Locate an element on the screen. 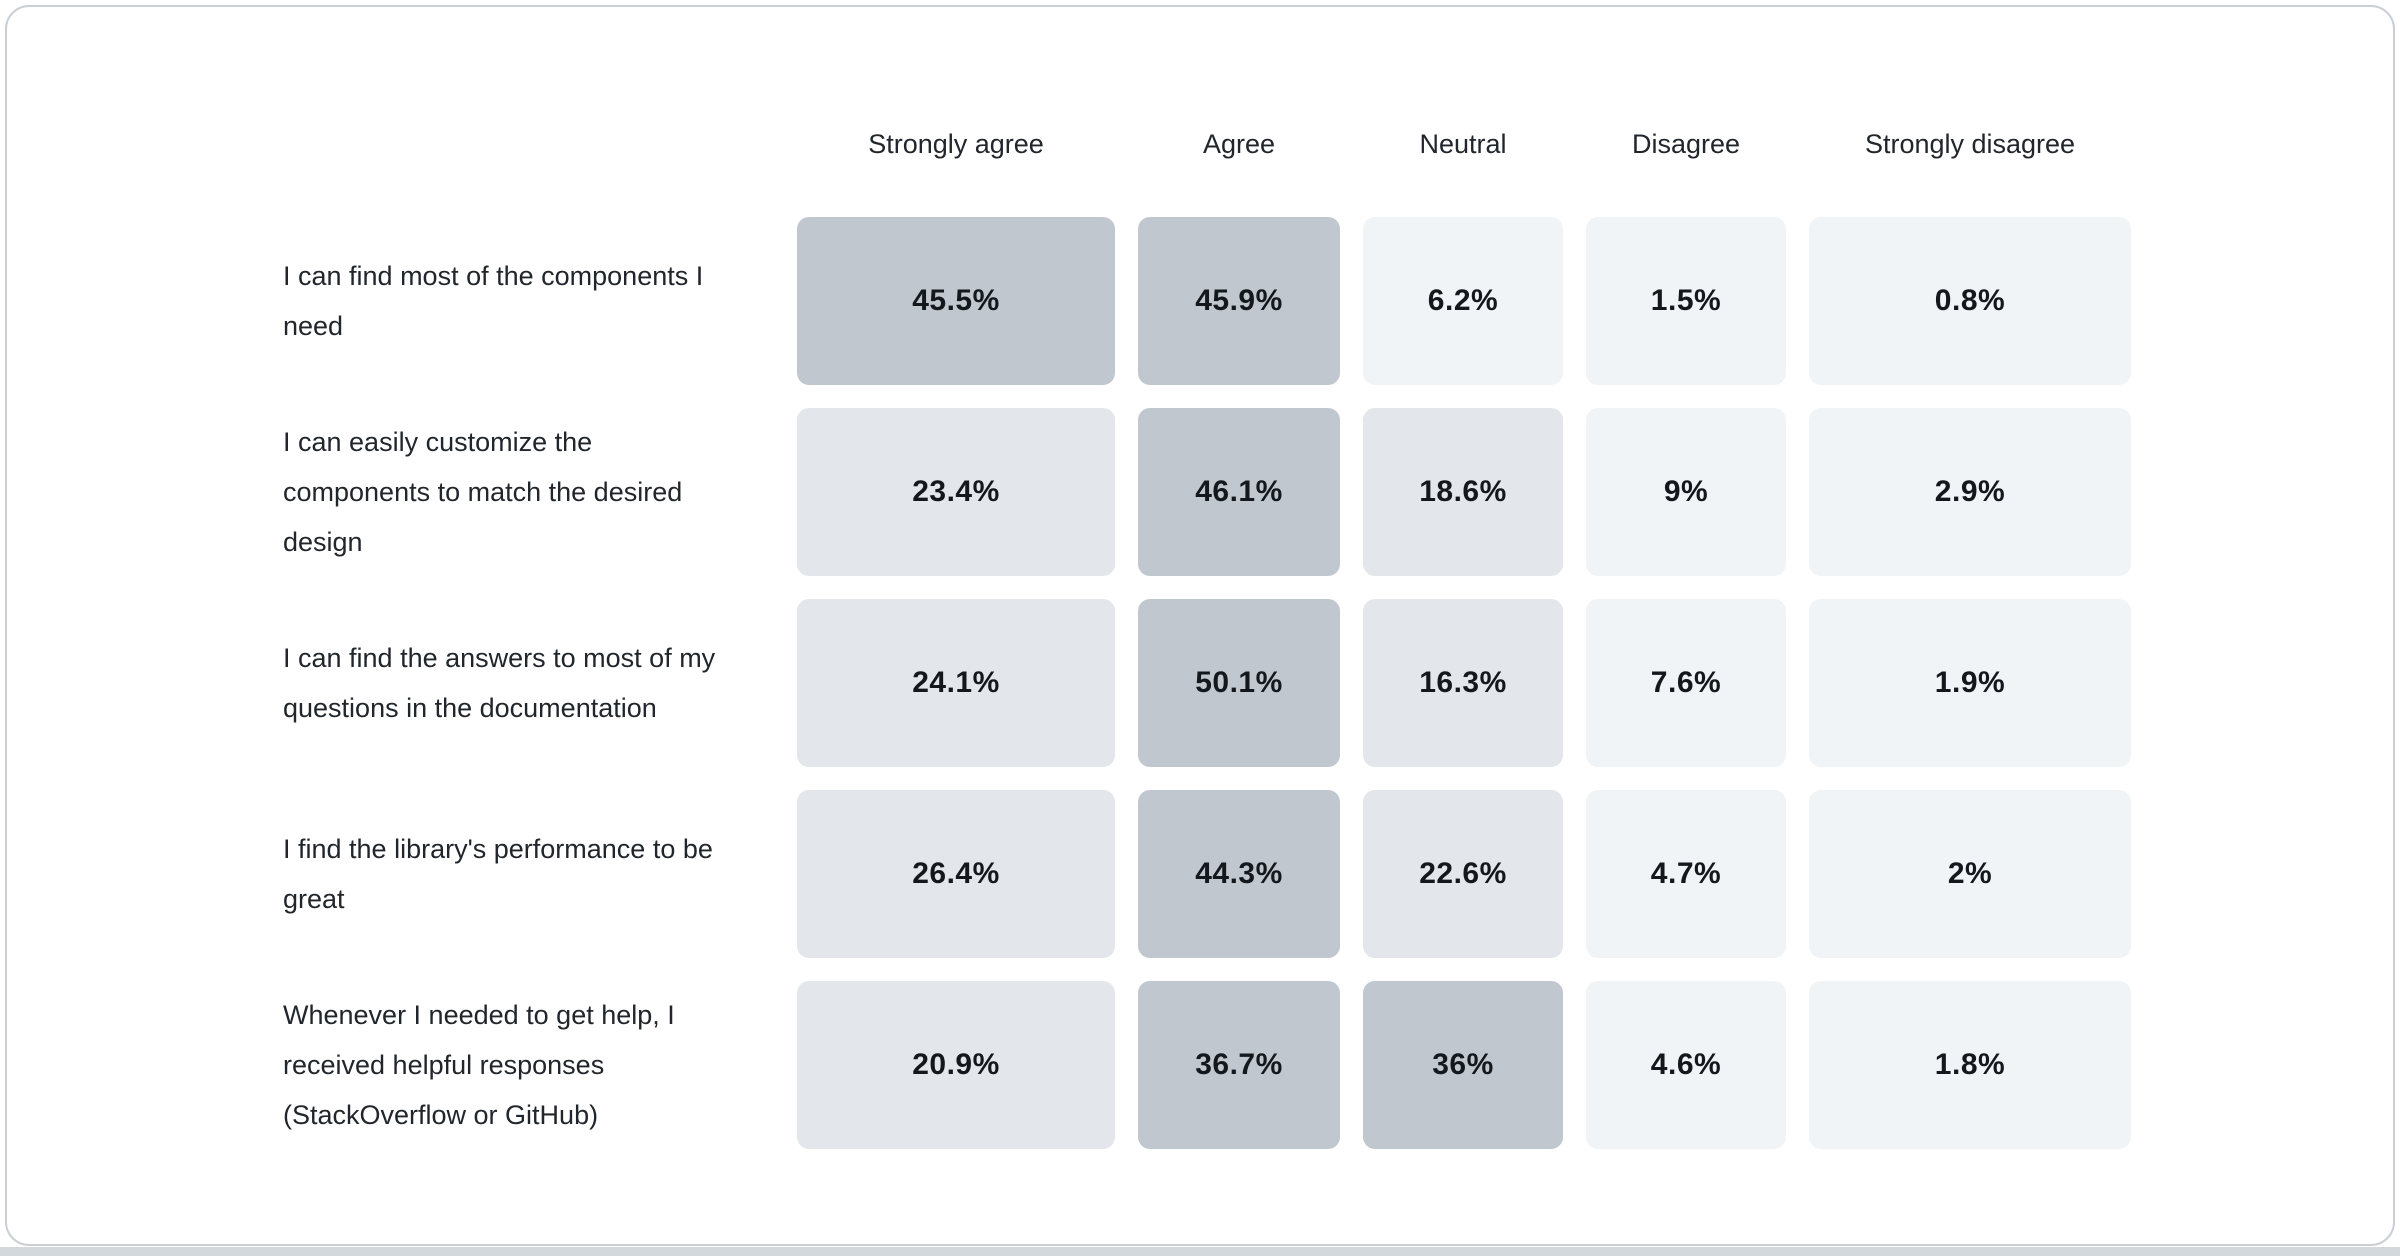 This screenshot has width=2400, height=1256. heatmap-cell-r2-neutral: 18.6% is located at coordinates (1463, 492).